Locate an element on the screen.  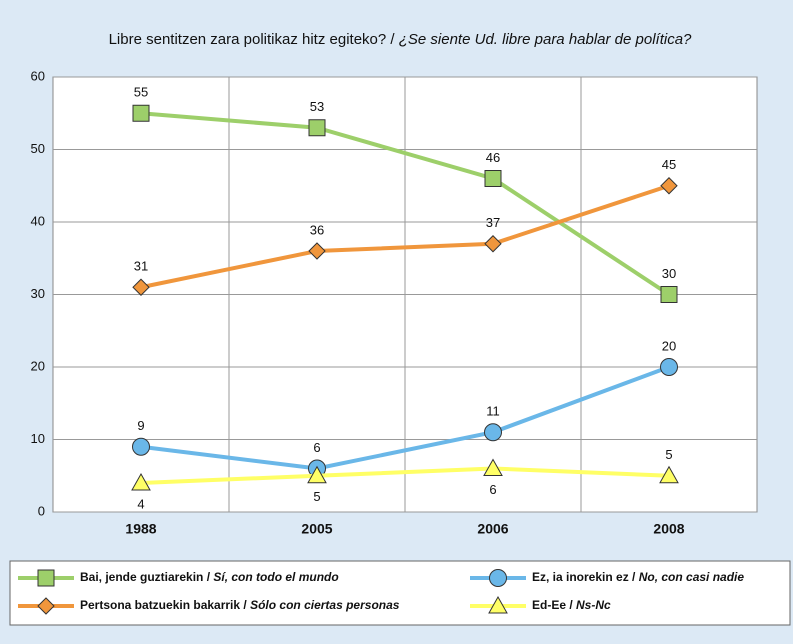
y-tick-label: 10 is located at coordinates (38, 438).